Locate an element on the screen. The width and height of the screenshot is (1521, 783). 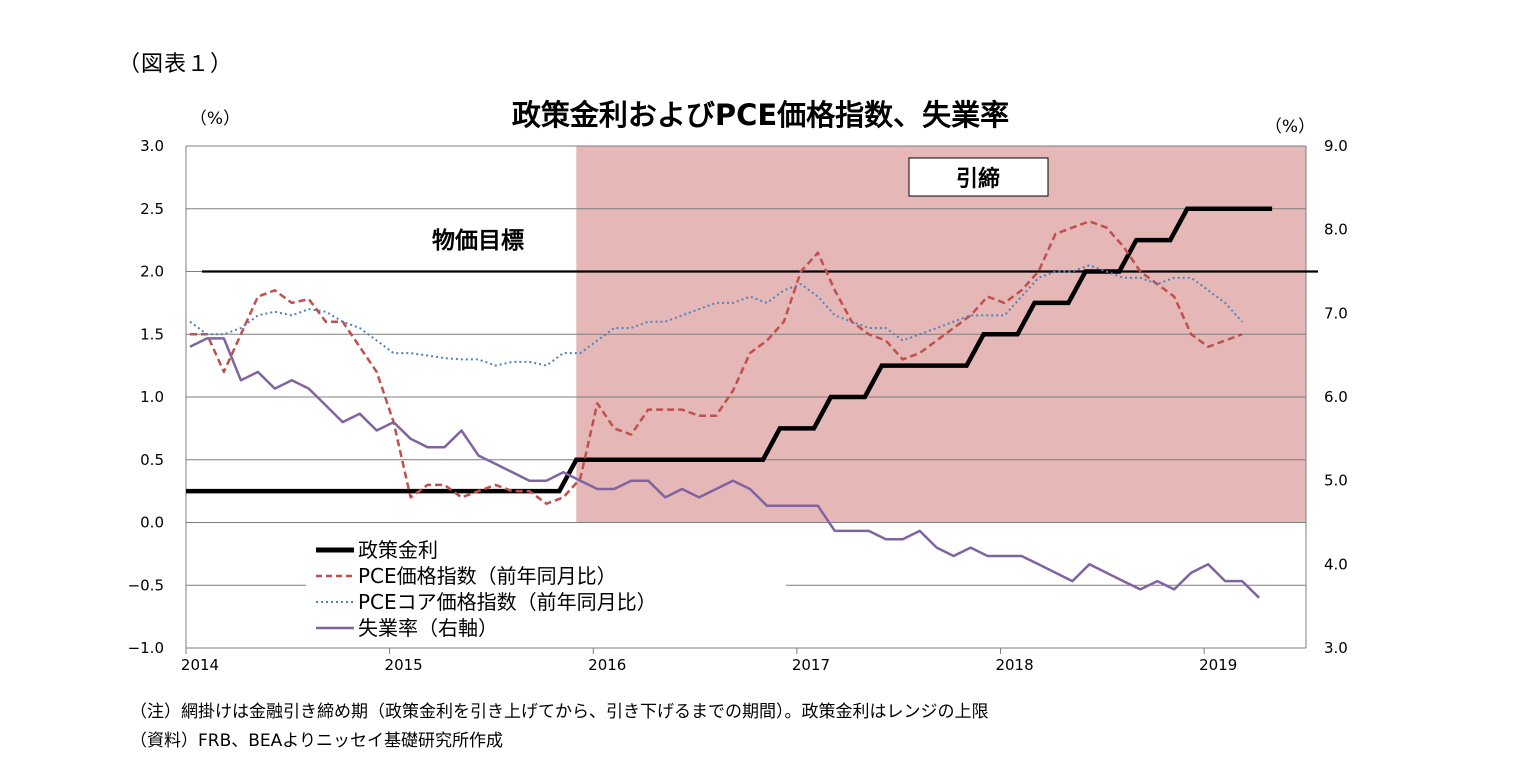
left-tick-label: −0.5 is located at coordinates (146, 585).